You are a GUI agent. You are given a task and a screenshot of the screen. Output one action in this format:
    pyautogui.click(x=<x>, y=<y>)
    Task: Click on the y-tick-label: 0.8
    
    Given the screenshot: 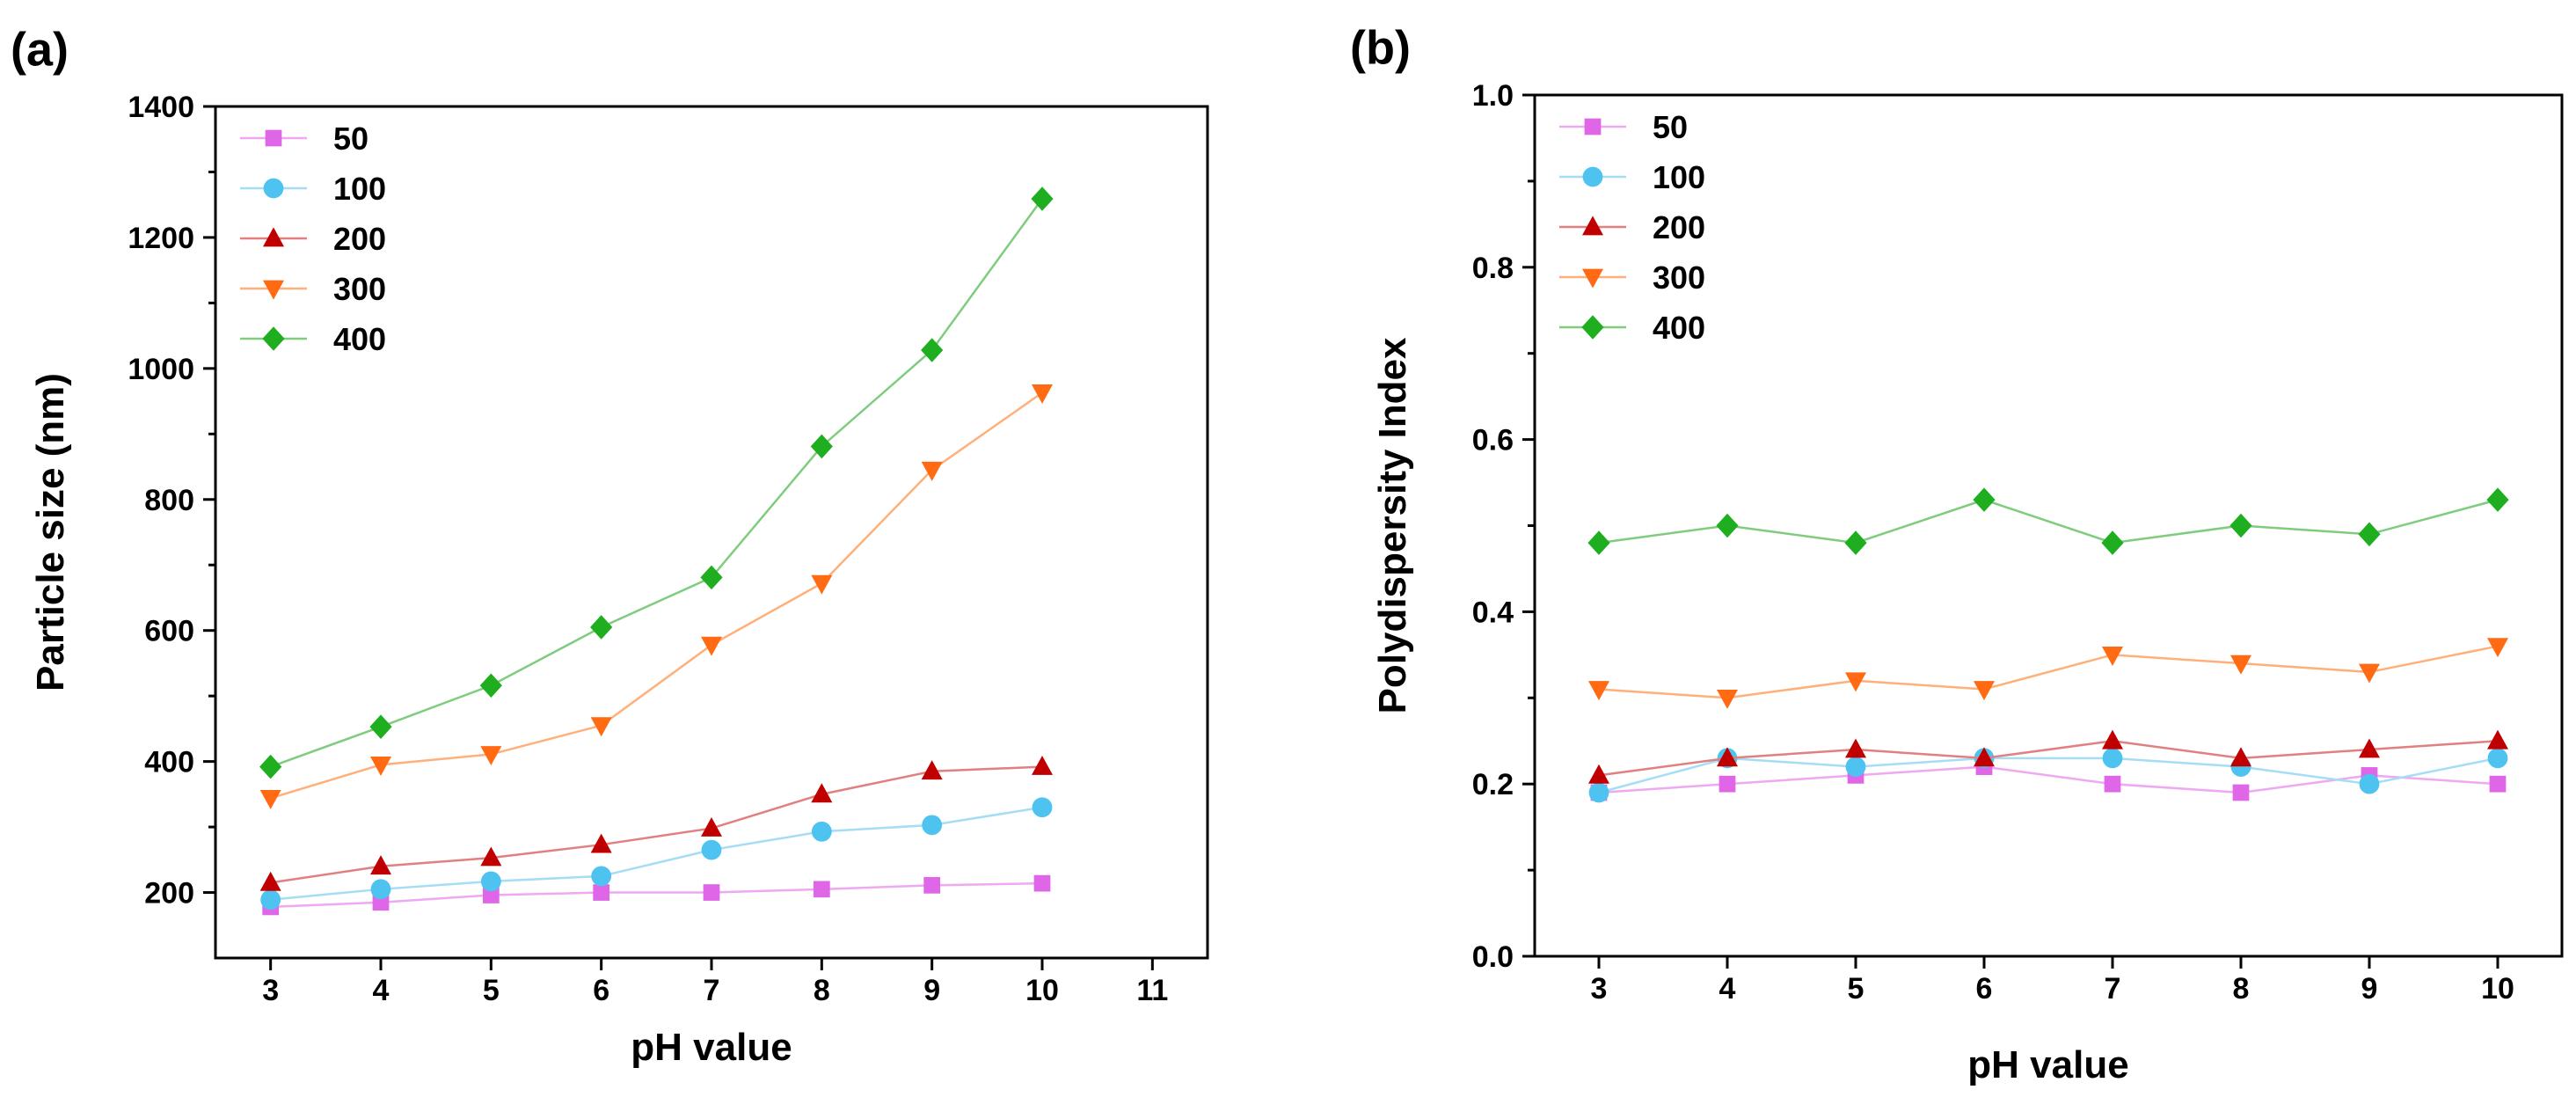 What is the action you would take?
    pyautogui.click(x=1493, y=268)
    